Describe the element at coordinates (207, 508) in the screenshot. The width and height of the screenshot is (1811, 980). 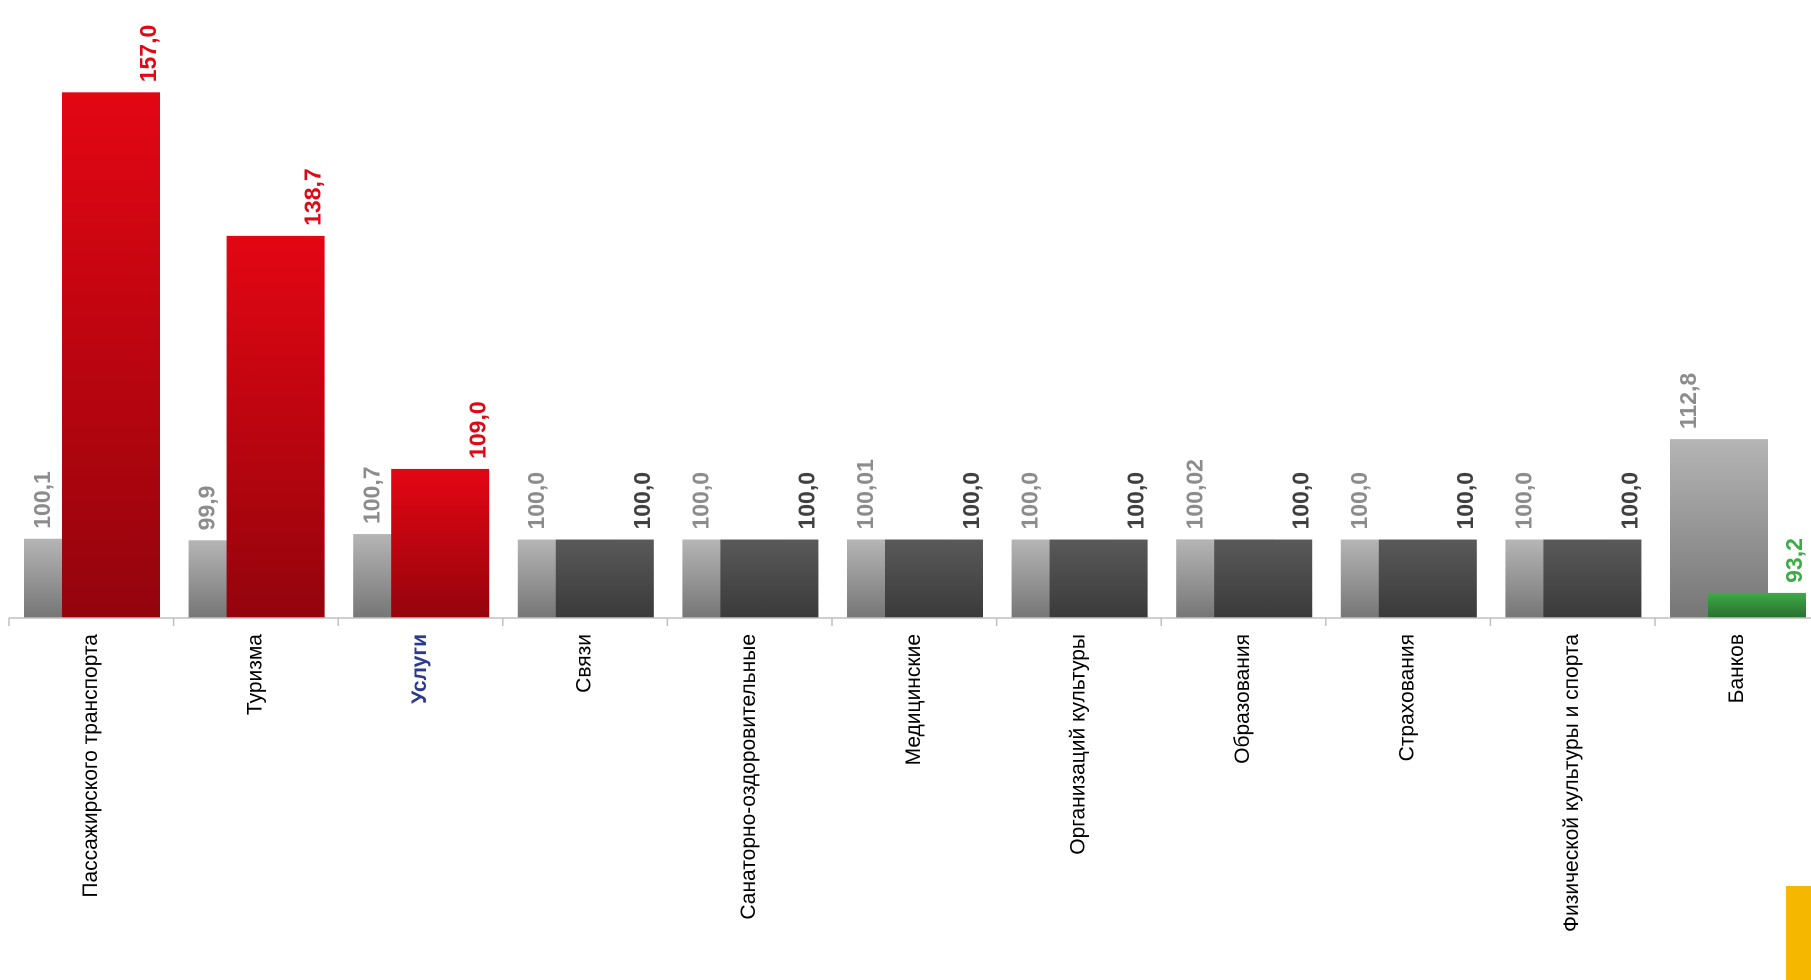
I see `value-label: 99,9` at that location.